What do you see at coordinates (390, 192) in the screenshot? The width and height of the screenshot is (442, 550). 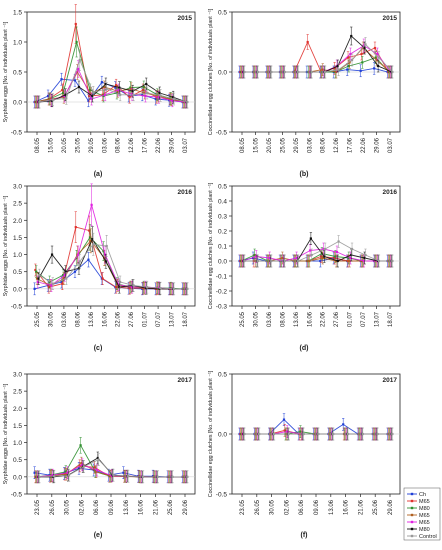 I see `year-label: 2016` at bounding box center [390, 192].